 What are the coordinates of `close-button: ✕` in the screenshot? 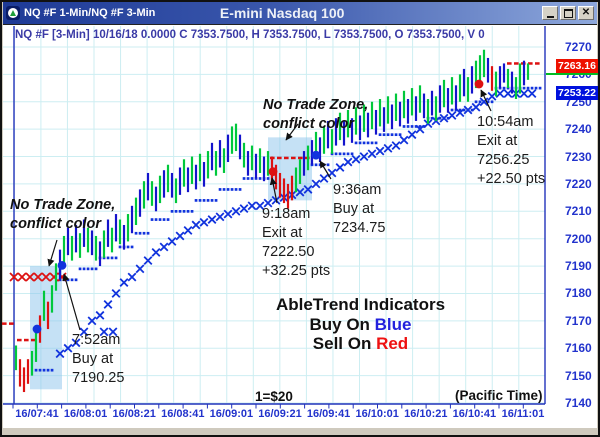 It's located at (586, 13).